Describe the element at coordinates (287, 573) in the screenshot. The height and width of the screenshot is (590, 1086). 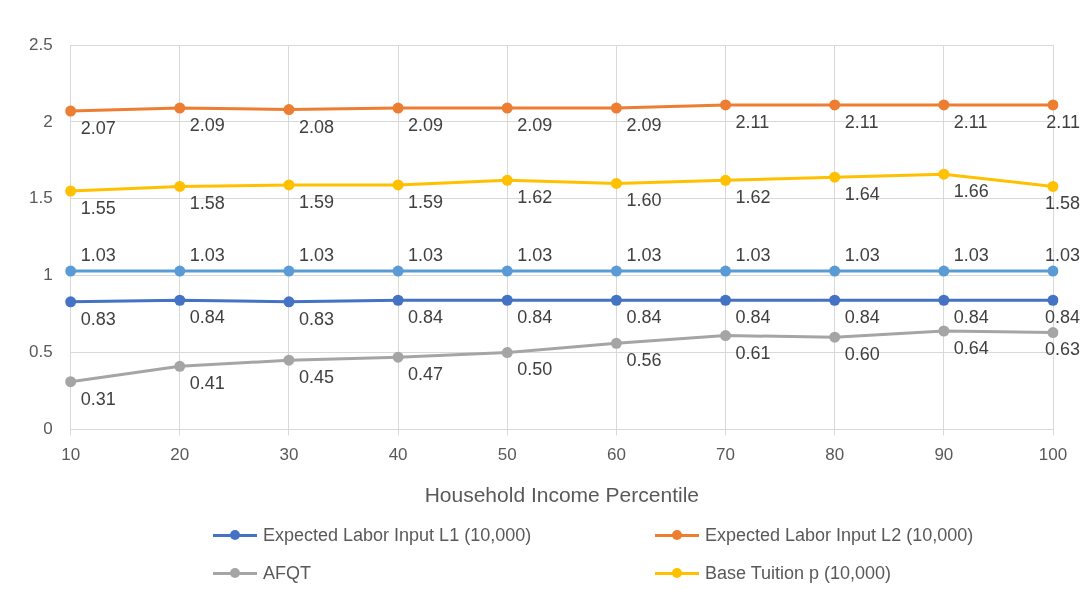
I see `legend-label: AFQT` at that location.